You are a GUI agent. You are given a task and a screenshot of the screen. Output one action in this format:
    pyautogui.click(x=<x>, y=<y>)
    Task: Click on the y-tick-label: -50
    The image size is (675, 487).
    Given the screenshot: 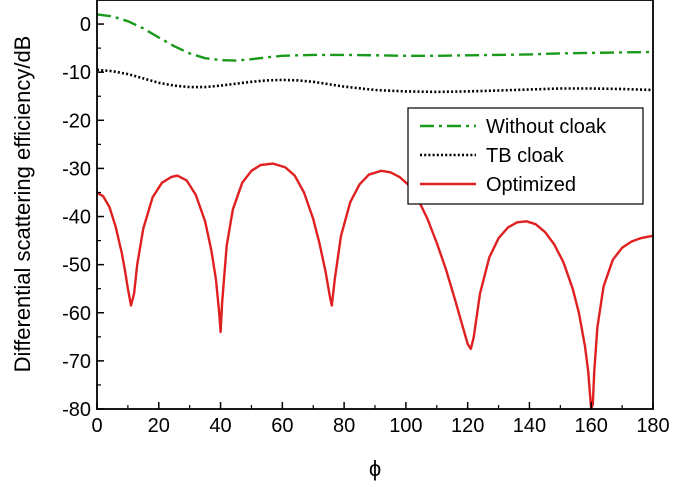 What is the action you would take?
    pyautogui.click(x=76, y=266)
    